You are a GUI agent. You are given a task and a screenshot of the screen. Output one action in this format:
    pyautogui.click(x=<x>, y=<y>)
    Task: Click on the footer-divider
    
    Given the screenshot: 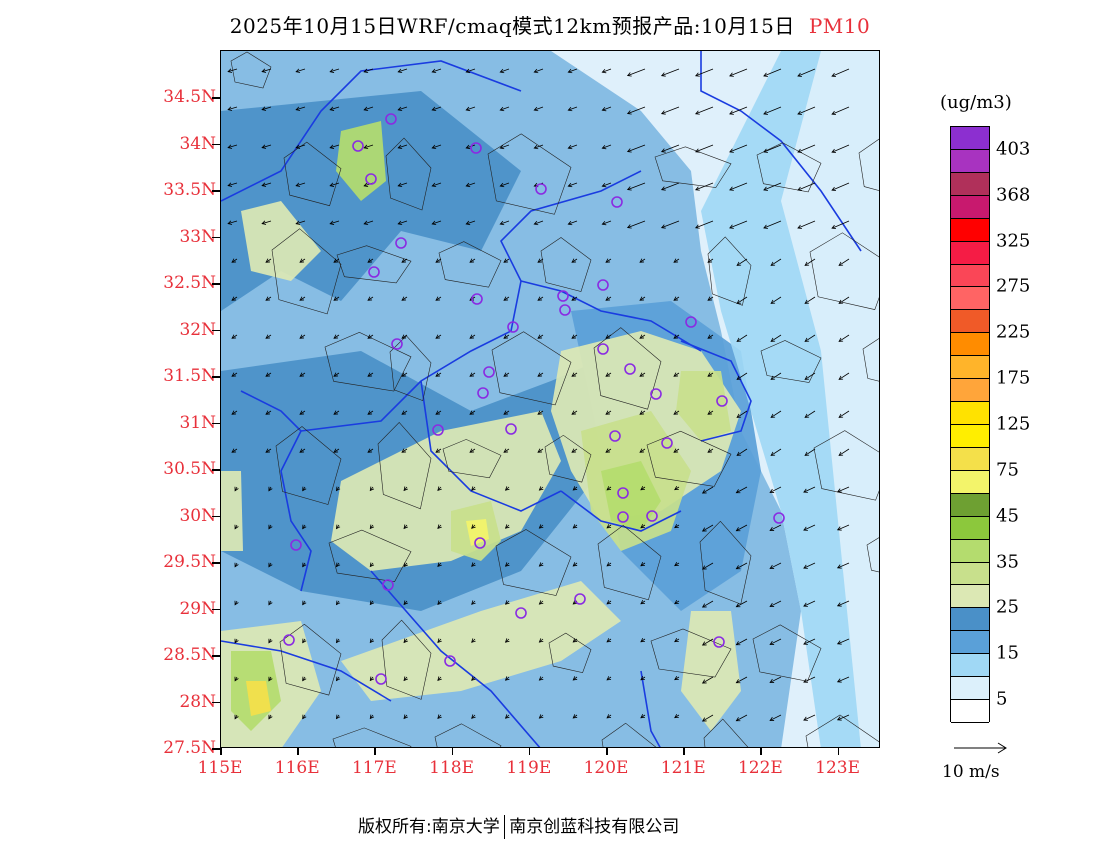 What is the action you would take?
    pyautogui.click(x=504, y=827)
    